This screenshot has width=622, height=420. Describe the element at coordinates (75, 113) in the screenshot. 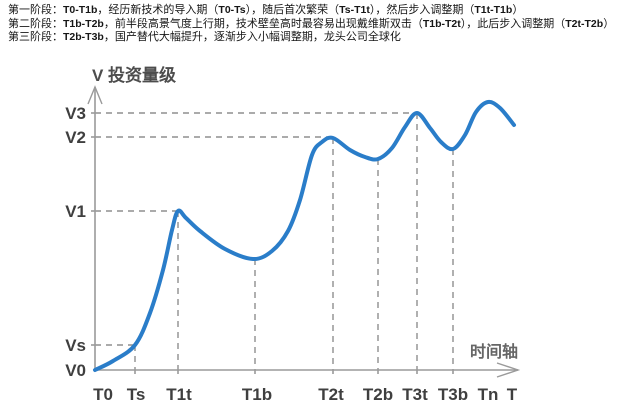

I see `y-axis-label-V3: V3` at that location.